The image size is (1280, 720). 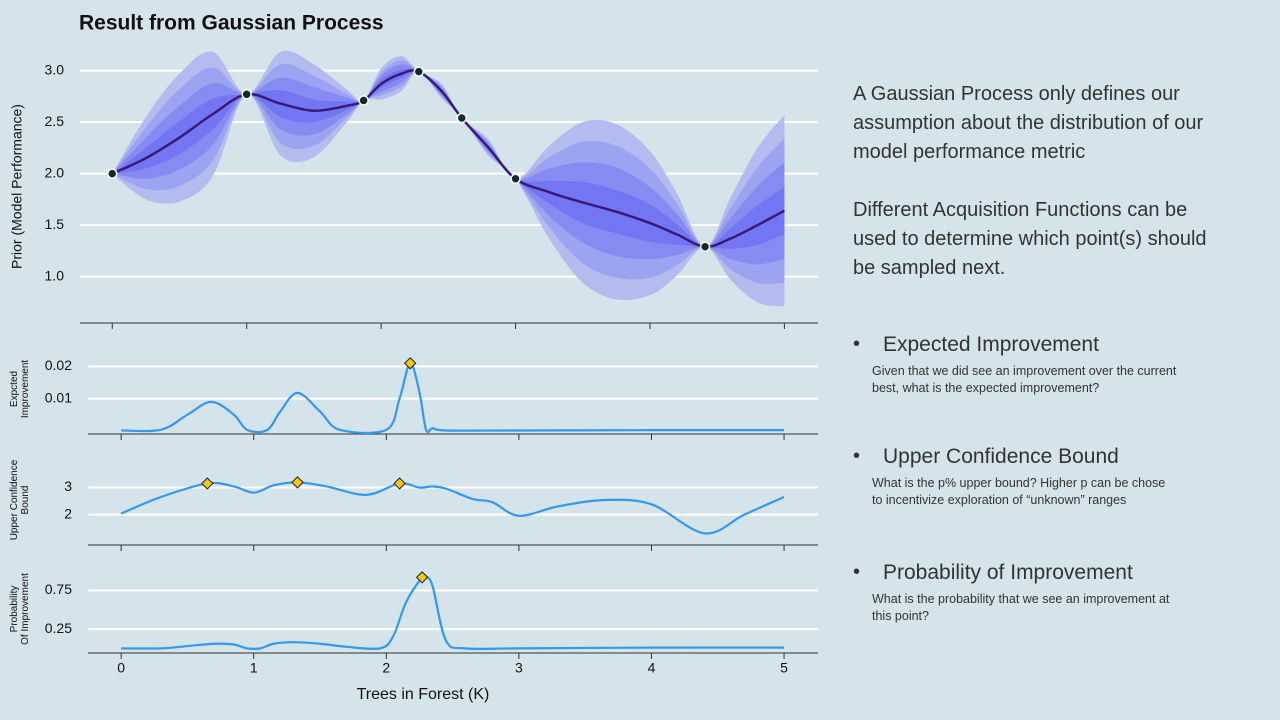 I want to click on y-tick-label: 3.0, so click(x=55, y=69).